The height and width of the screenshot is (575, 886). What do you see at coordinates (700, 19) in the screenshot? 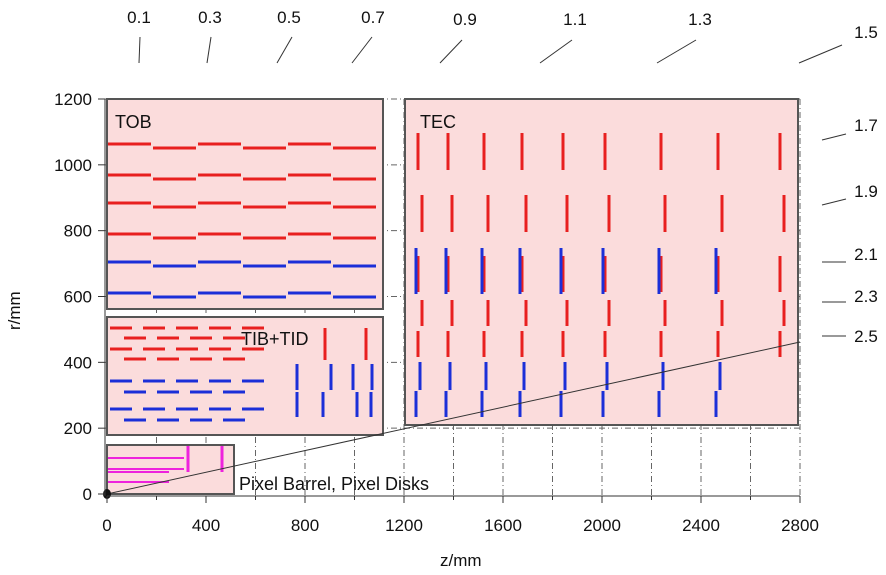
I see `eta-label: 1.3` at bounding box center [700, 19].